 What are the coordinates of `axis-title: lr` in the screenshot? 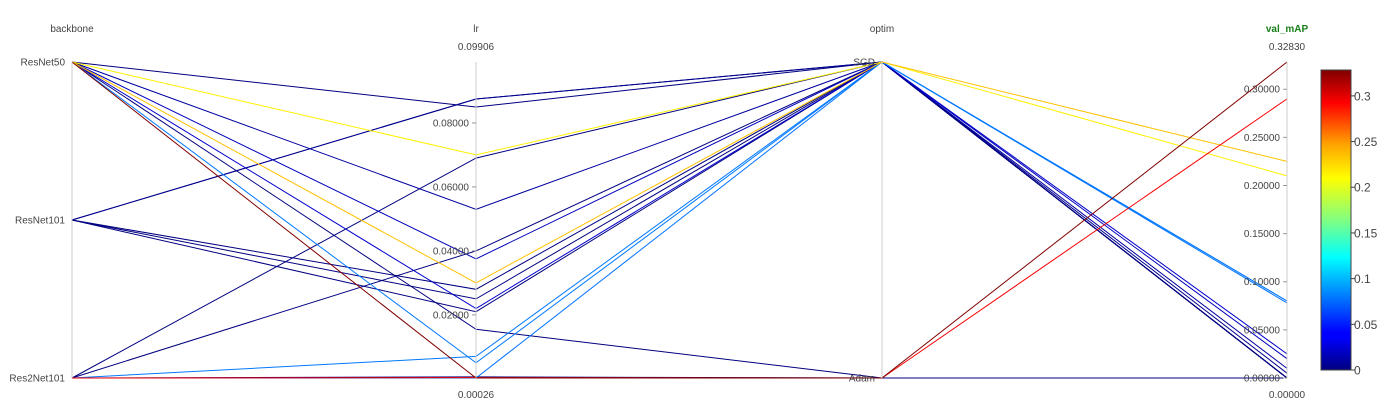 It's located at (476, 29).